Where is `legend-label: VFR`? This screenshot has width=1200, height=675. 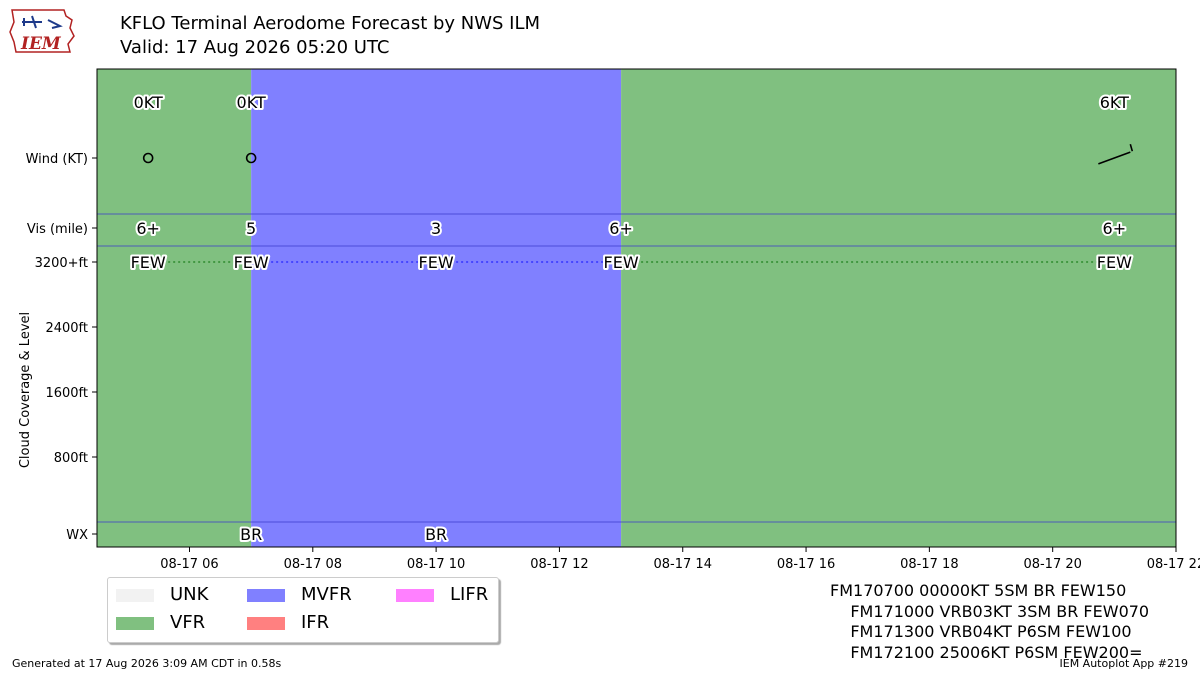
legend-label: VFR is located at coordinates (188, 622).